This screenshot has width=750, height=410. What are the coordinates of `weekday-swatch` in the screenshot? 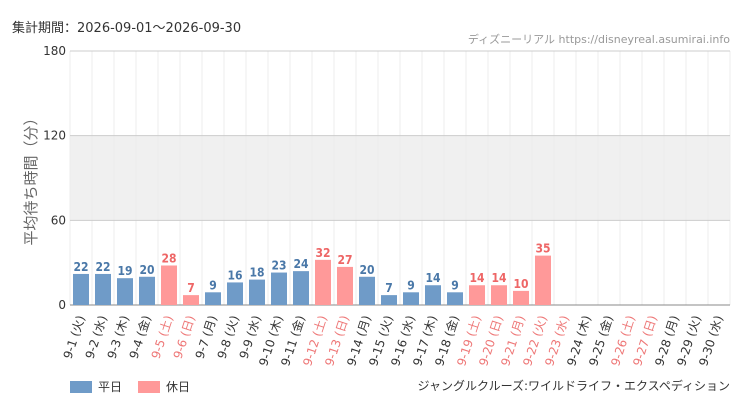 It's located at (81, 386).